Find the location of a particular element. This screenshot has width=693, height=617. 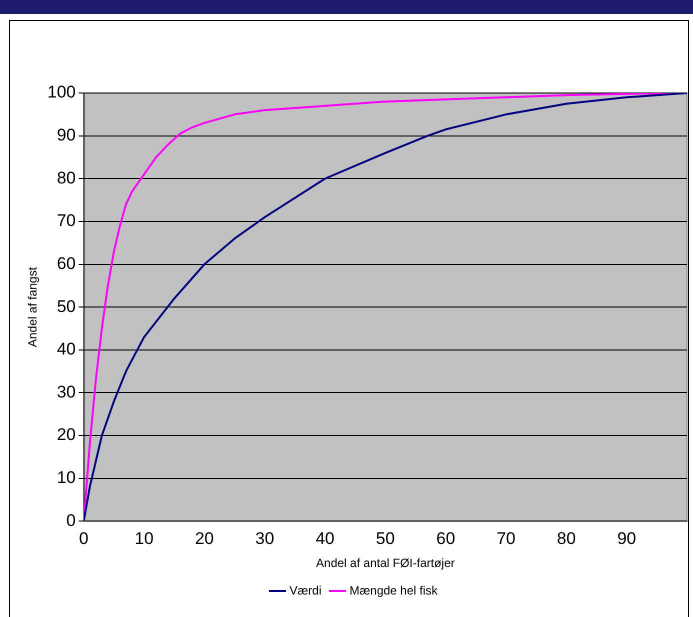

x-tick-label: 50 is located at coordinates (385, 538).